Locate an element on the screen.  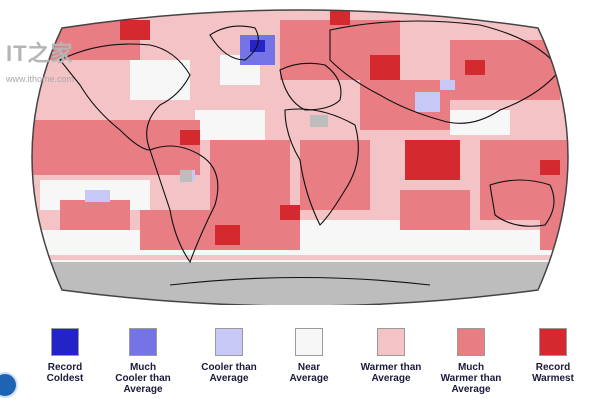
watermark-logo: IT之家 is located at coordinates (40, 53).